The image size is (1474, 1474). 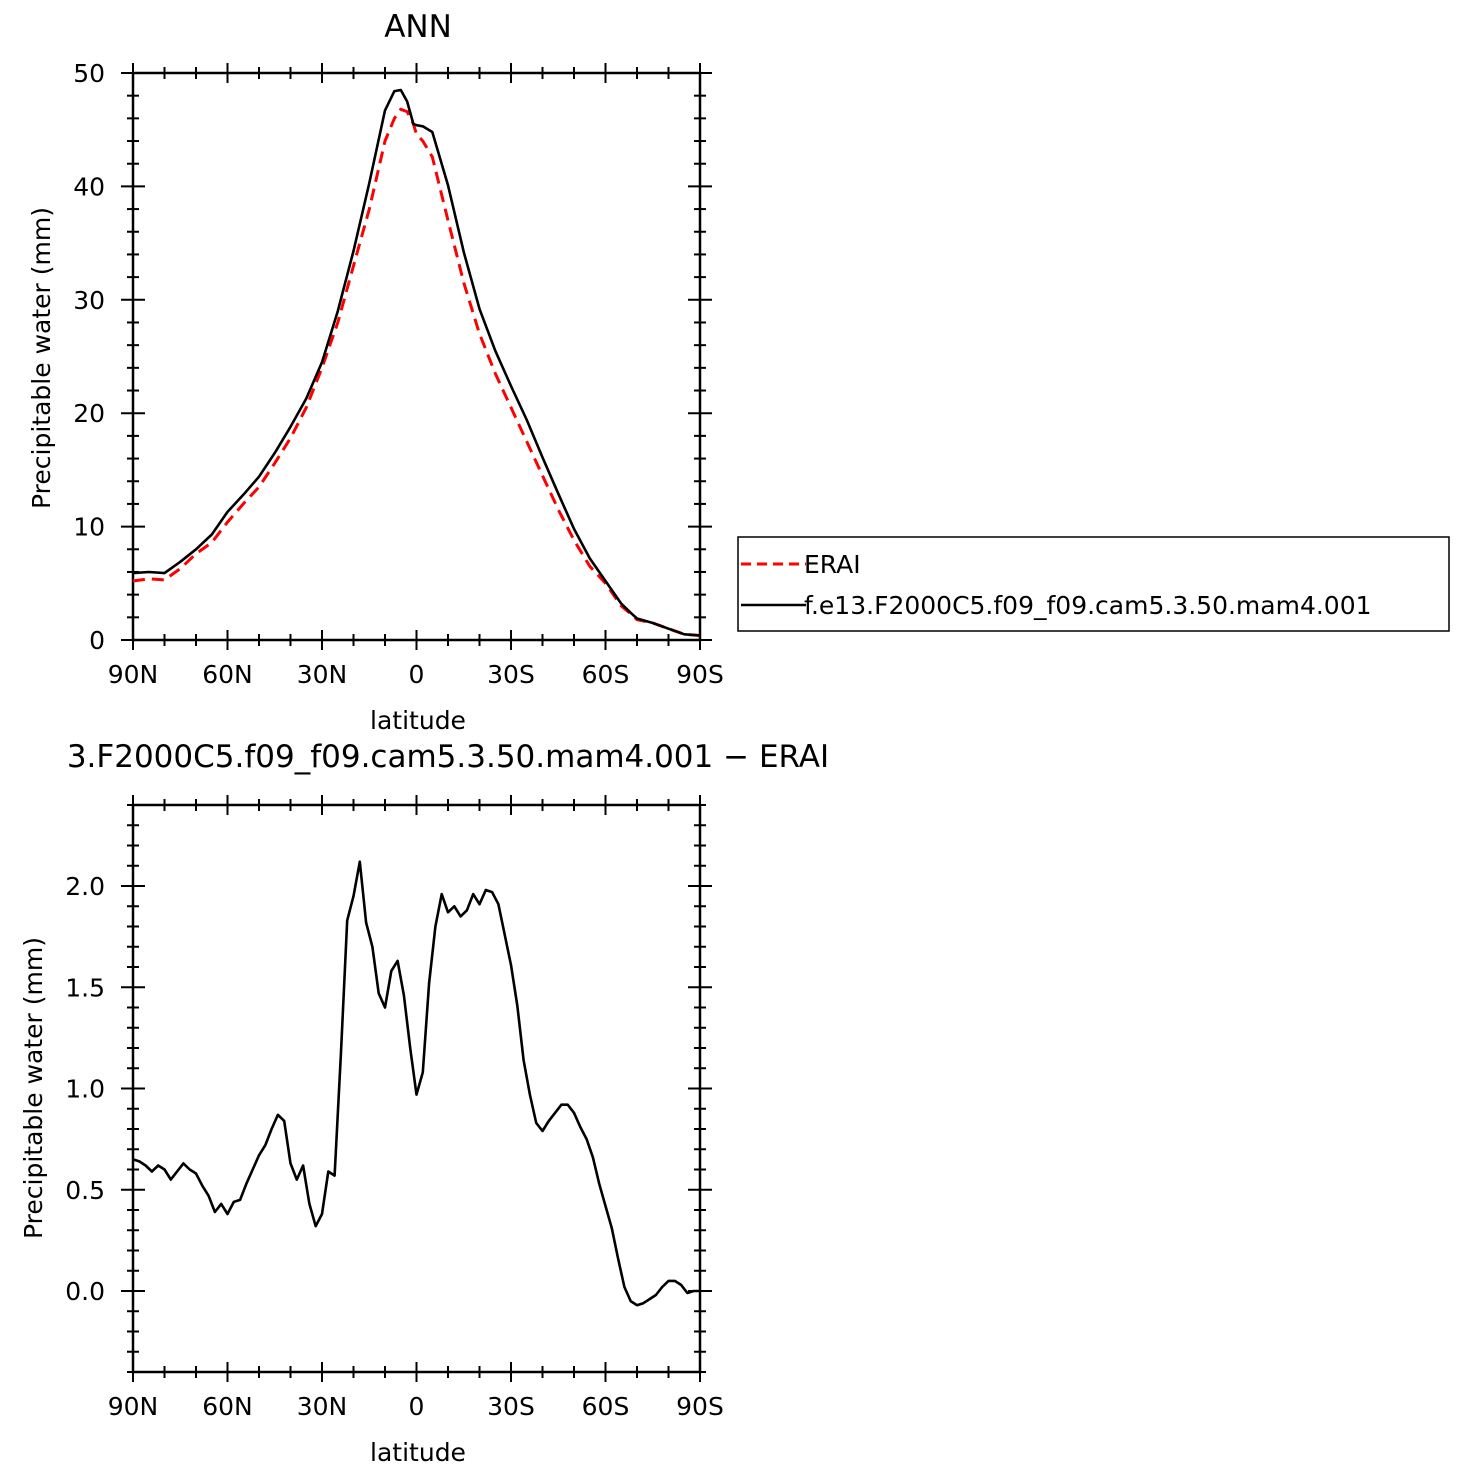 I want to click on bottom-chart-y-tick-label: 0.5, so click(x=85, y=1190).